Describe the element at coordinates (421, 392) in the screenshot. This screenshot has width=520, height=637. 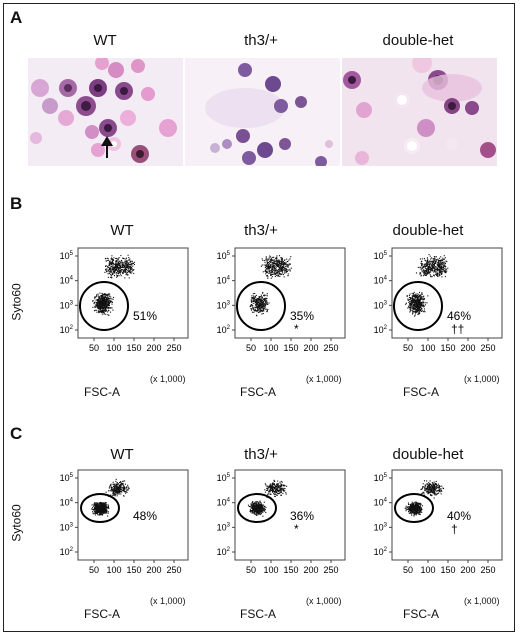
I see `panel-b-xlabel-3: FSC-A` at that location.